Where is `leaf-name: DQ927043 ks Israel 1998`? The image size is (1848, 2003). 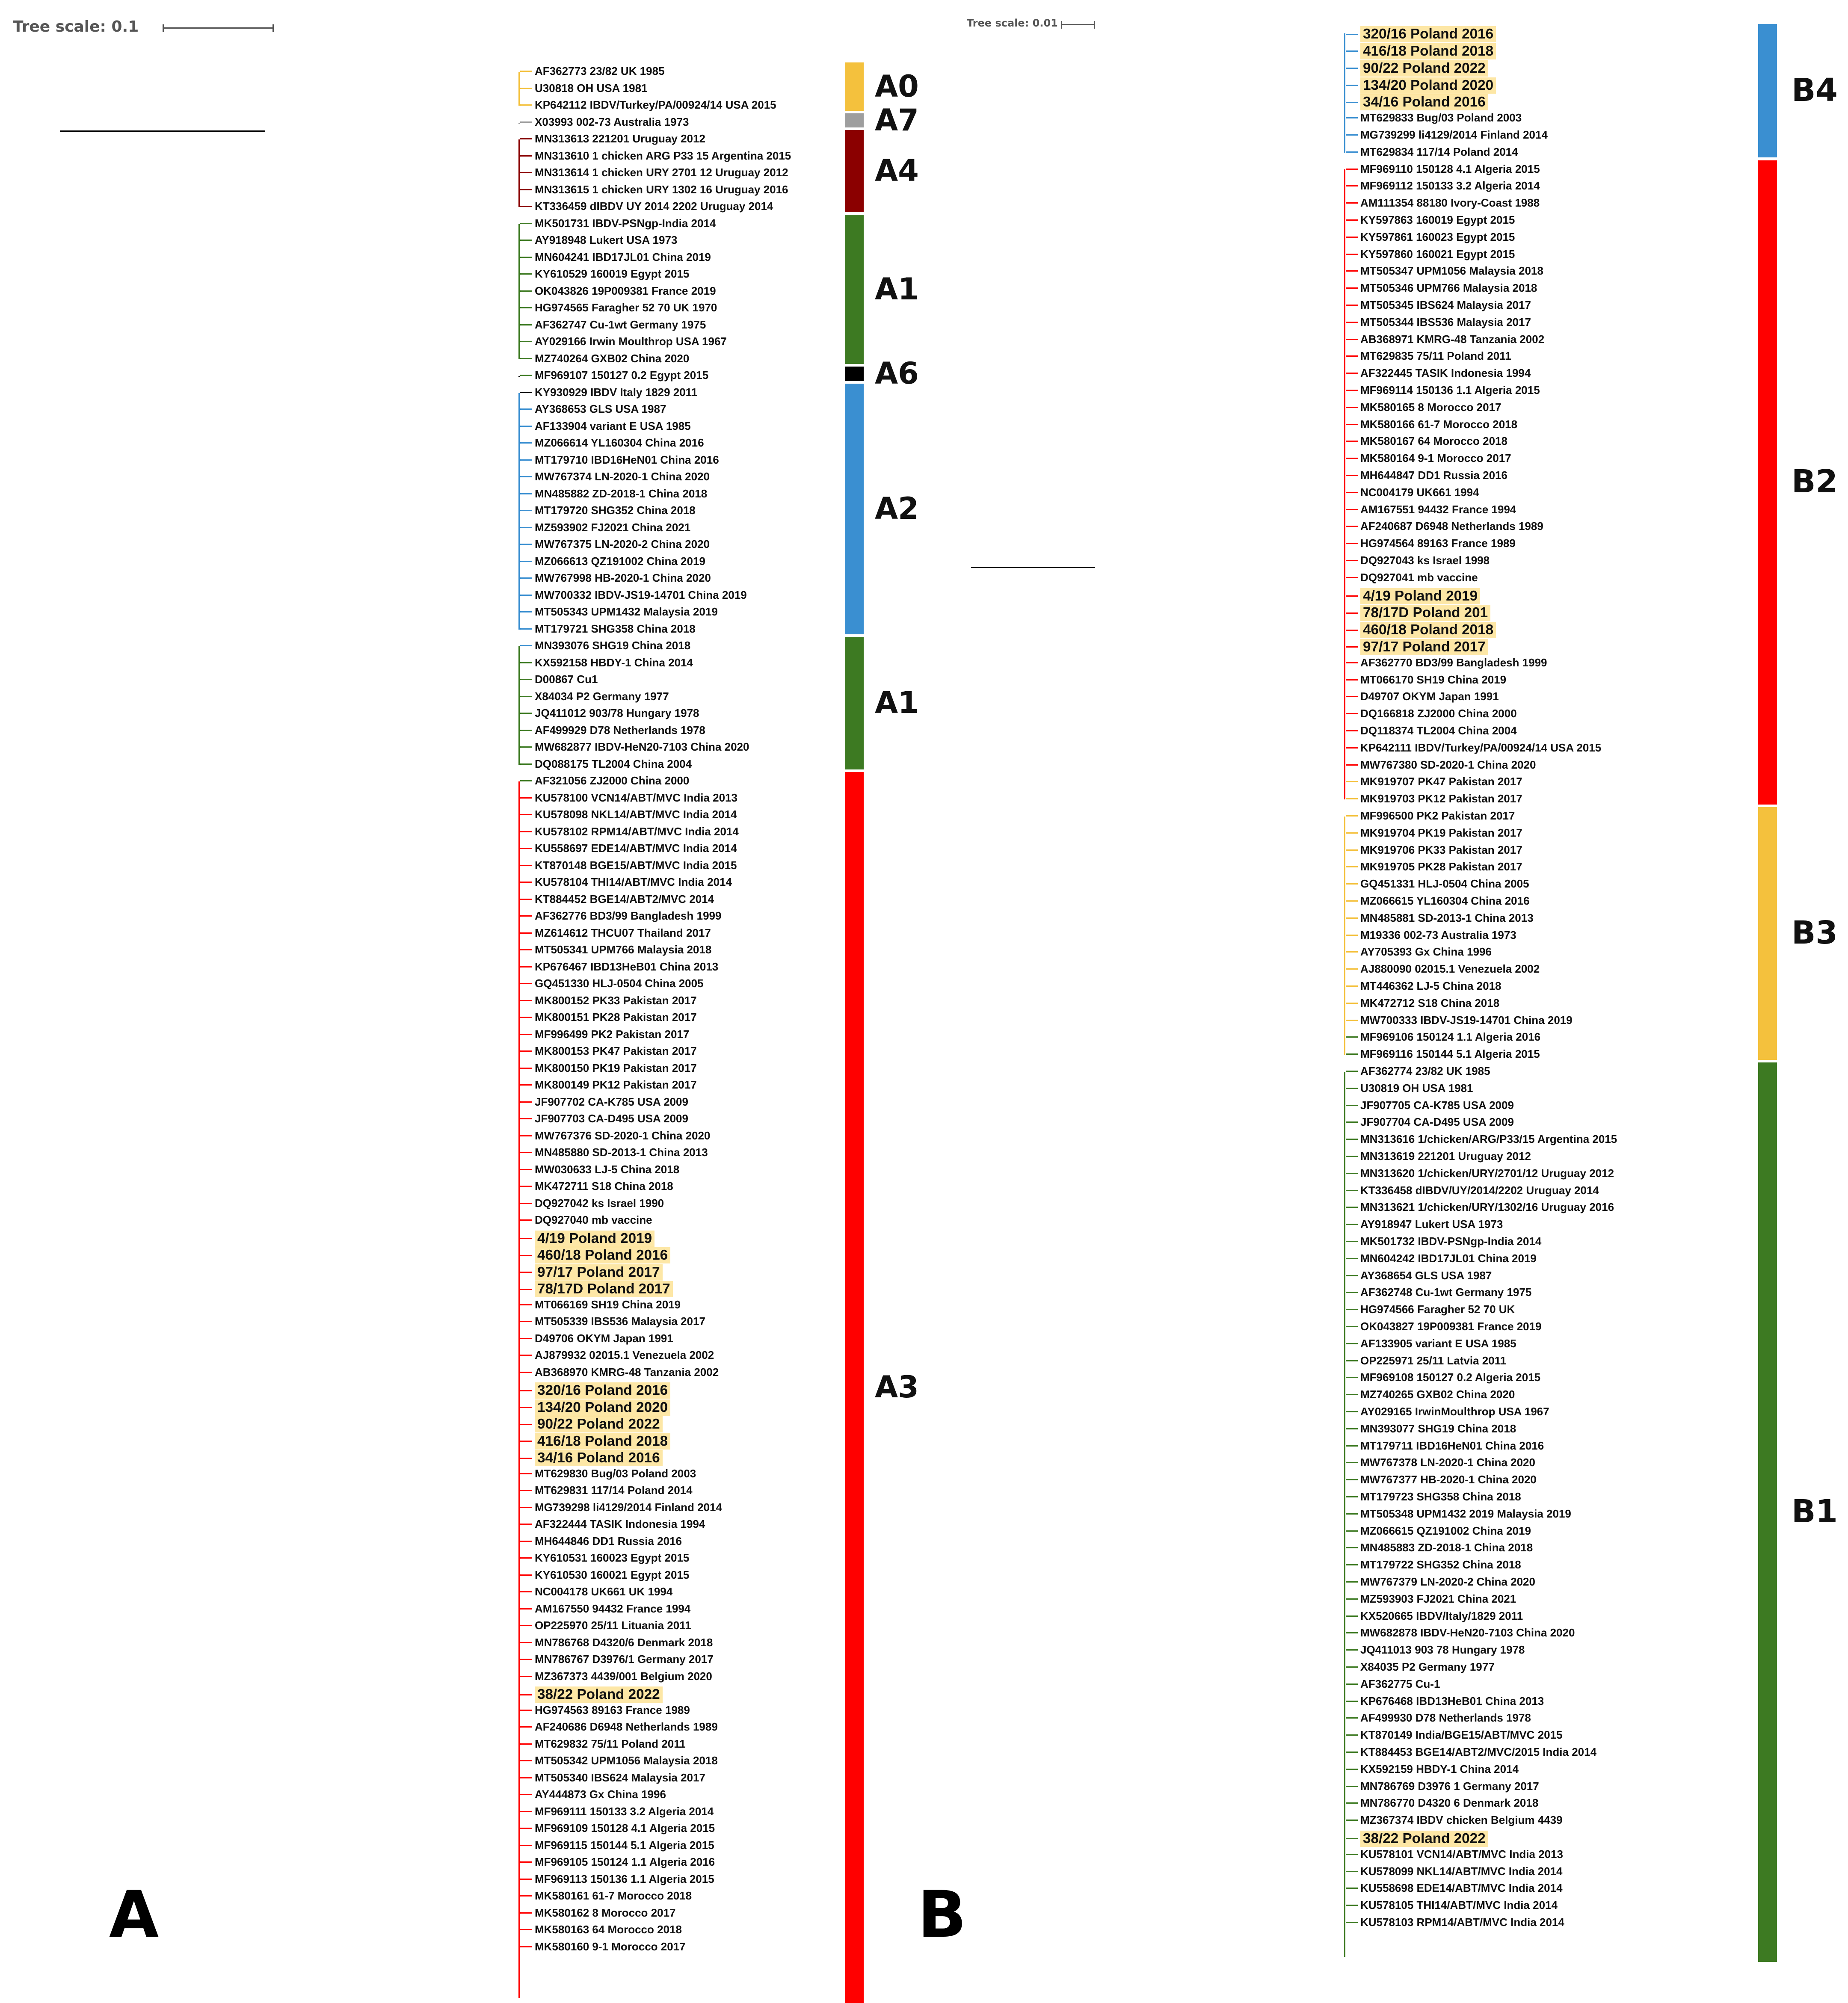
leaf-name: DQ927043 ks Israel 1998 is located at coordinates (1425, 560).